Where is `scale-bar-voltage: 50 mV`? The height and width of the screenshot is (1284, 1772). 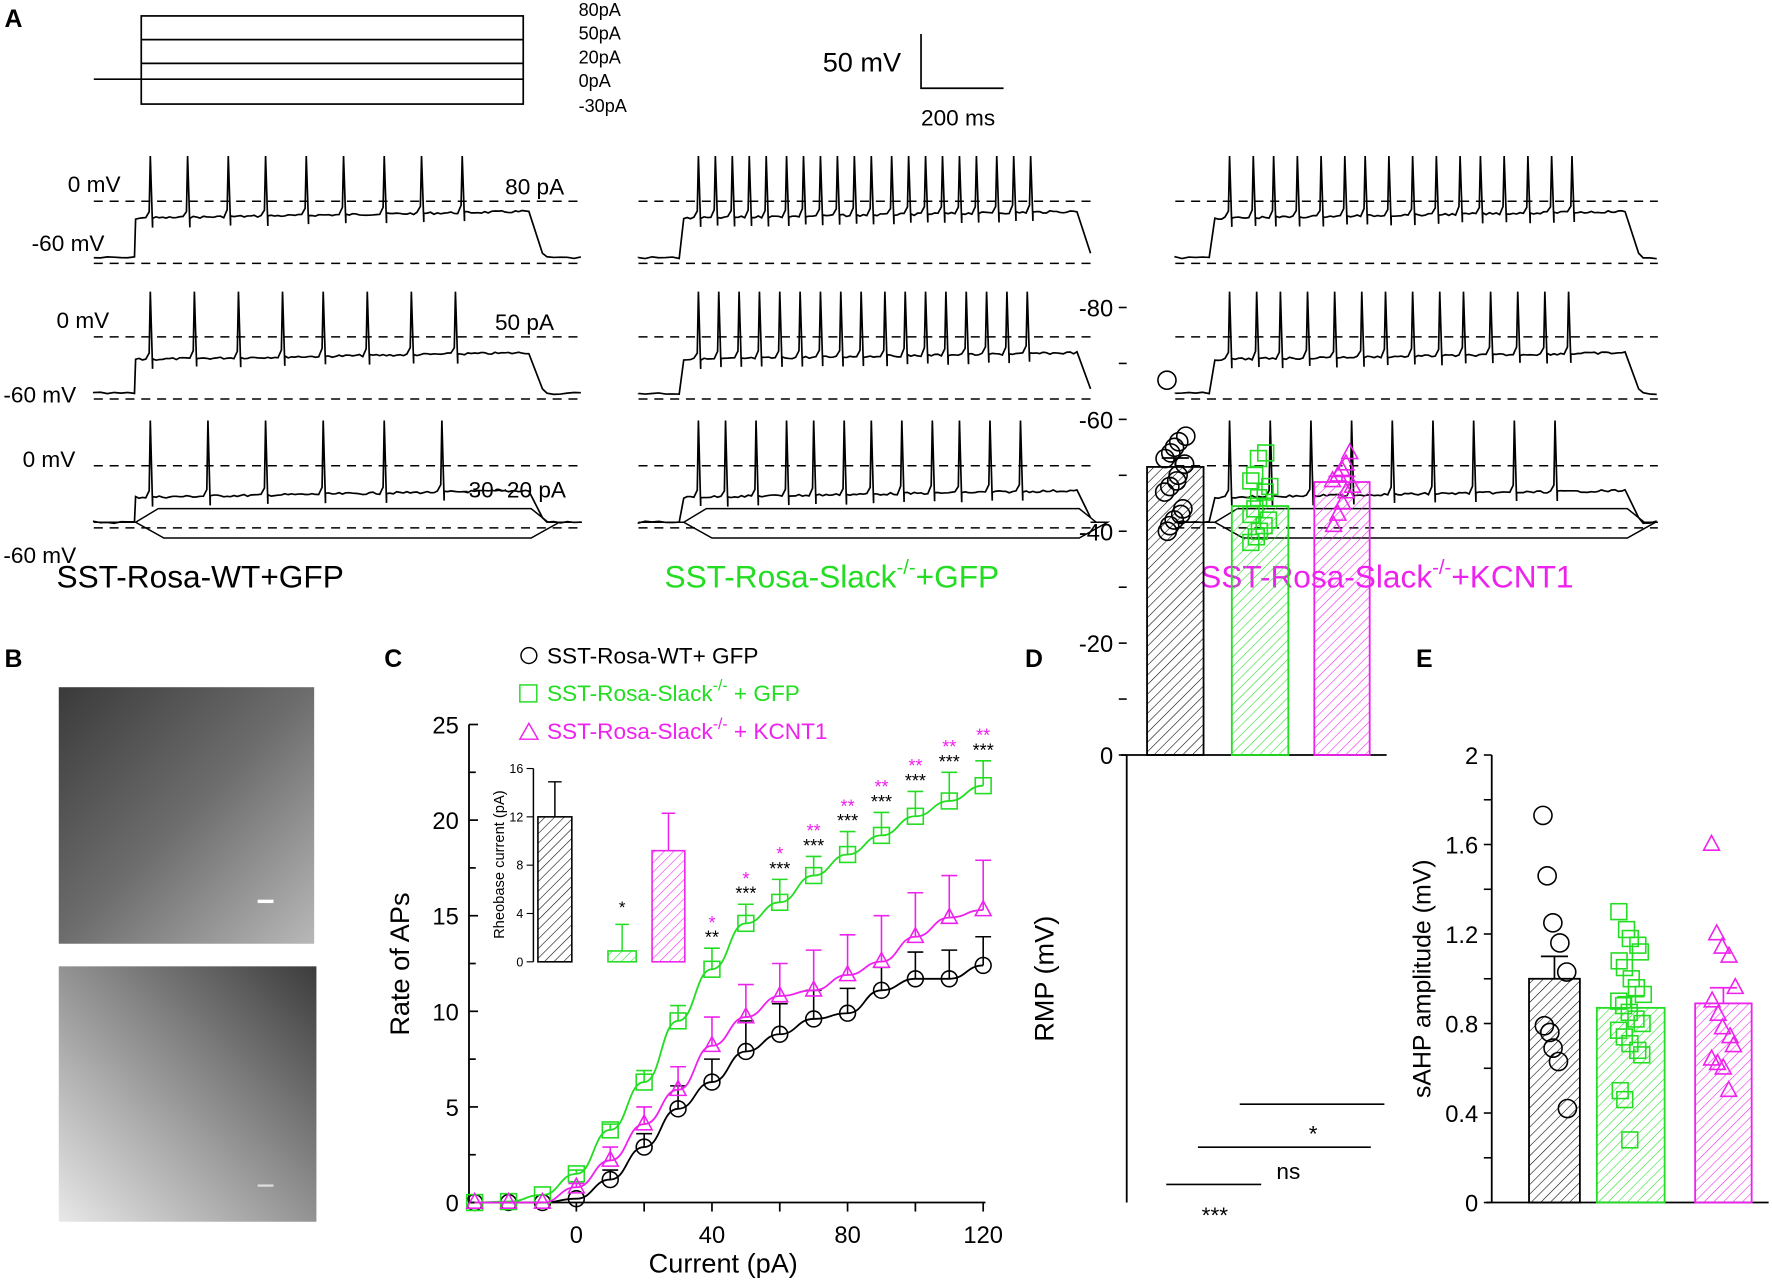
scale-bar-voltage: 50 mV is located at coordinates (862, 61).